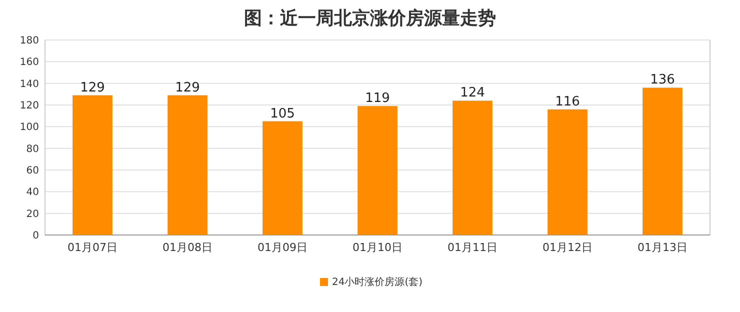 This screenshot has width=740, height=312. I want to click on label: 116, so click(567, 102).